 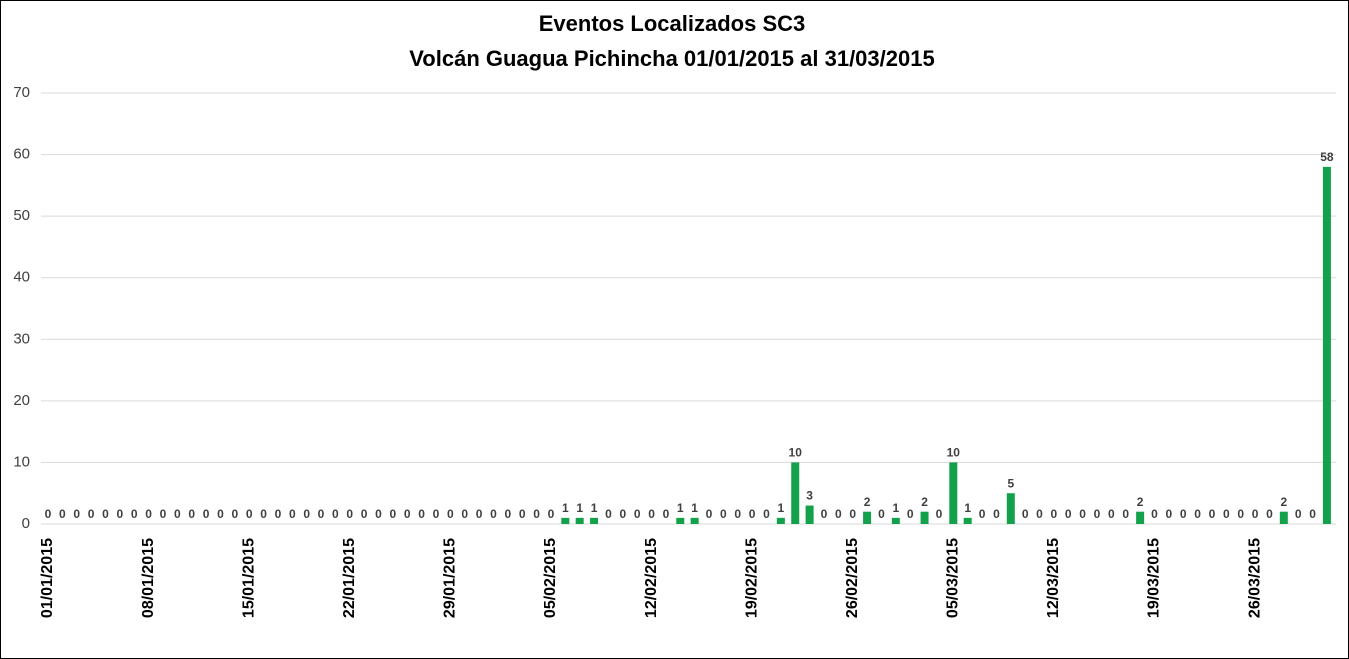 What do you see at coordinates (450, 578) in the screenshot?
I see `x-tick-label: 29/01/2015` at bounding box center [450, 578].